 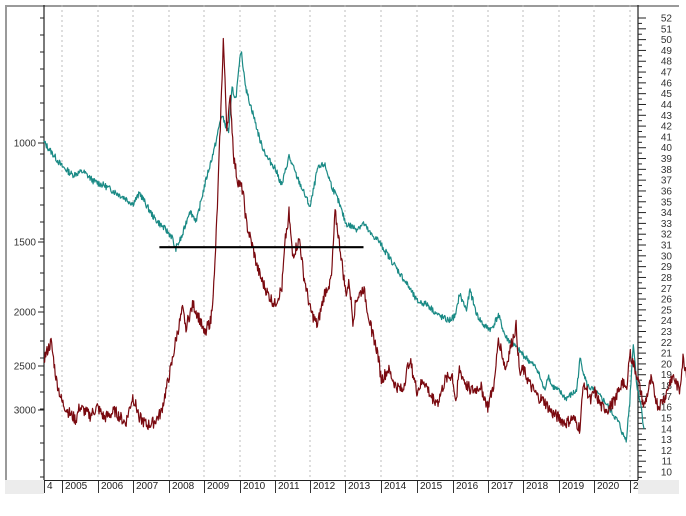 I want to click on x-axis-strip, so click(x=341, y=487).